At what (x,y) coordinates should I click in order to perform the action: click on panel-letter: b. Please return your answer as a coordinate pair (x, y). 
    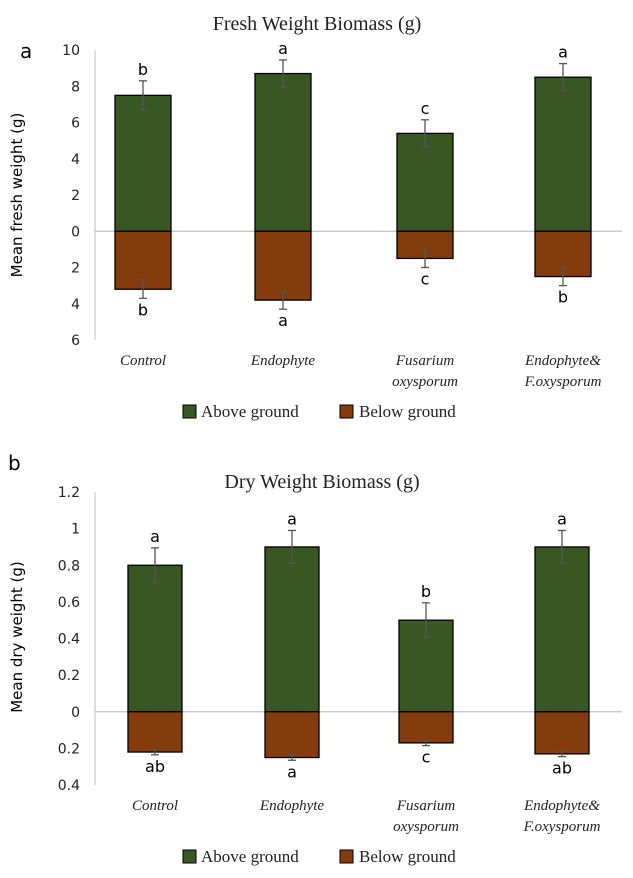
    Looking at the image, I should click on (14, 463).